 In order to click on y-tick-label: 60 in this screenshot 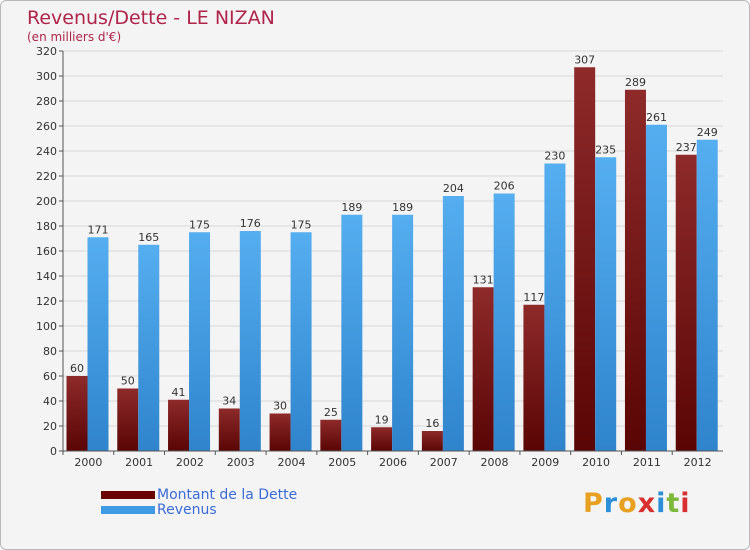, I will do `click(50, 376)`.